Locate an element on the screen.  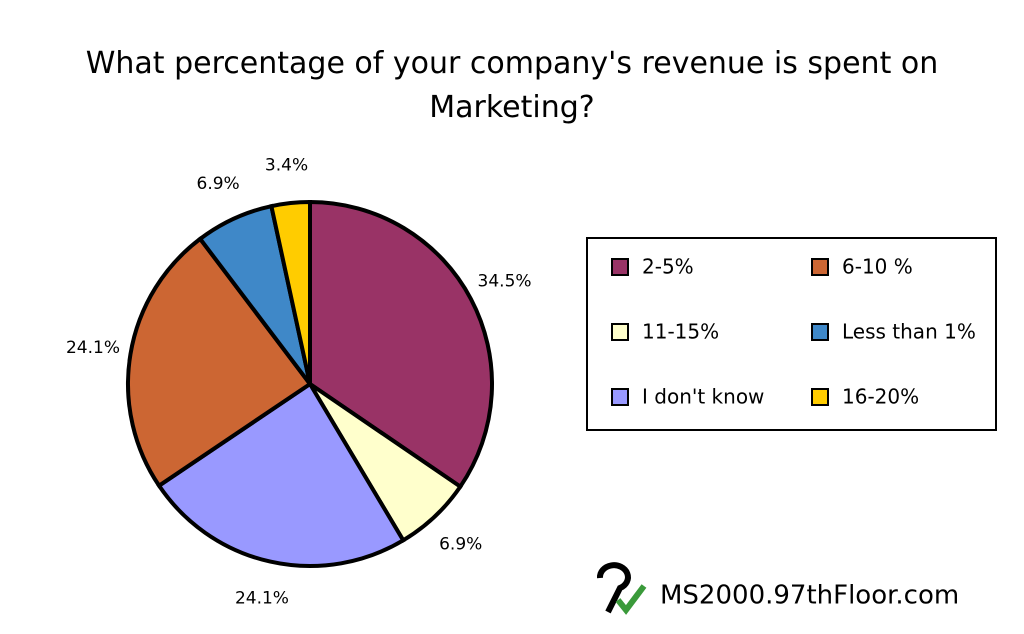
legend-label: 2-5% is located at coordinates (668, 267).